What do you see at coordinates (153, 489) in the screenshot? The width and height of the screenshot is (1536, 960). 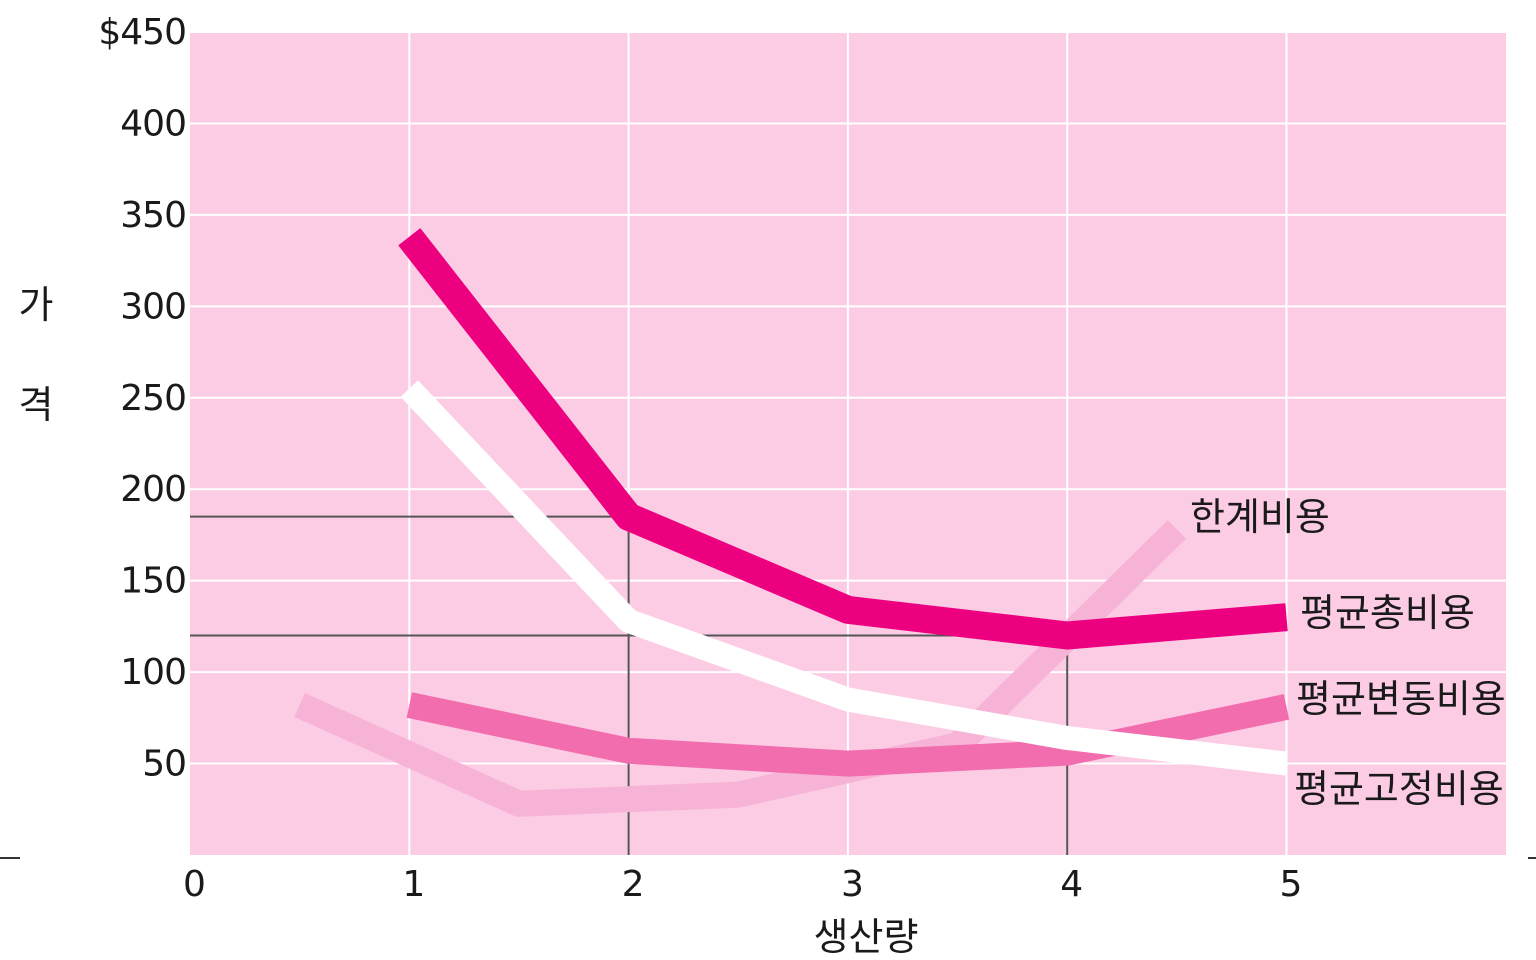 I see `y-tick-label: 200` at bounding box center [153, 489].